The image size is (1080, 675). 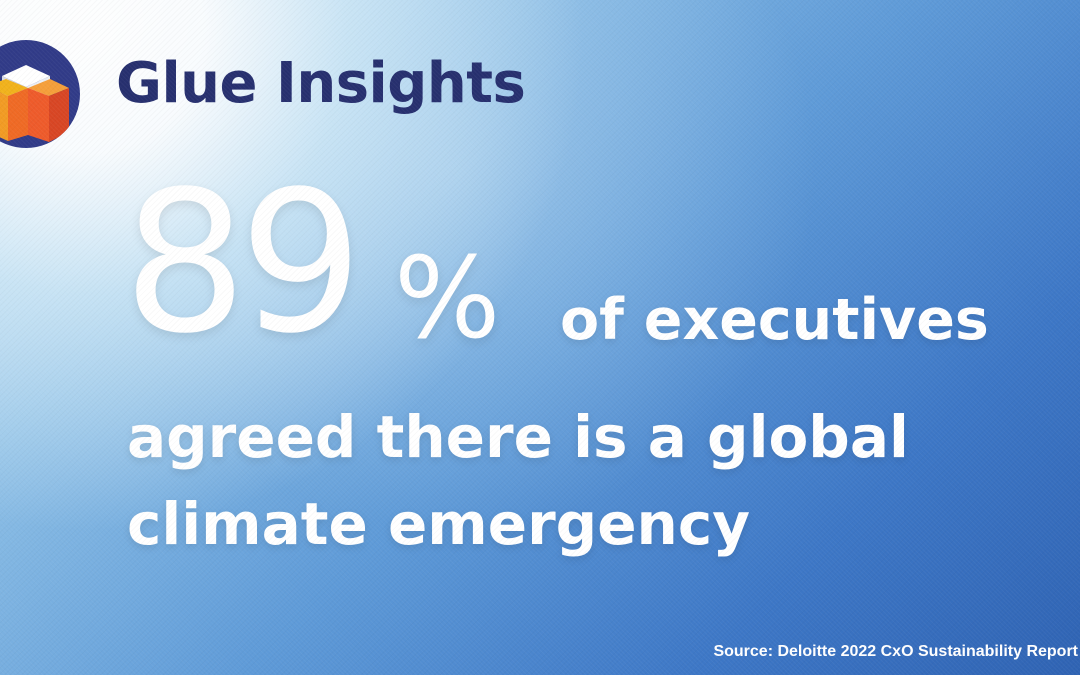 What do you see at coordinates (447, 299) in the screenshot?
I see `percent-sign: %` at bounding box center [447, 299].